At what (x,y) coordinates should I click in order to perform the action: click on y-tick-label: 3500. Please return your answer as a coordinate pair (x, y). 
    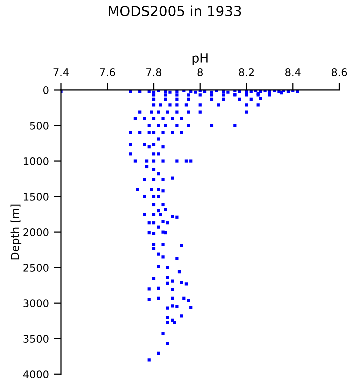
    Looking at the image, I should click on (36, 339).